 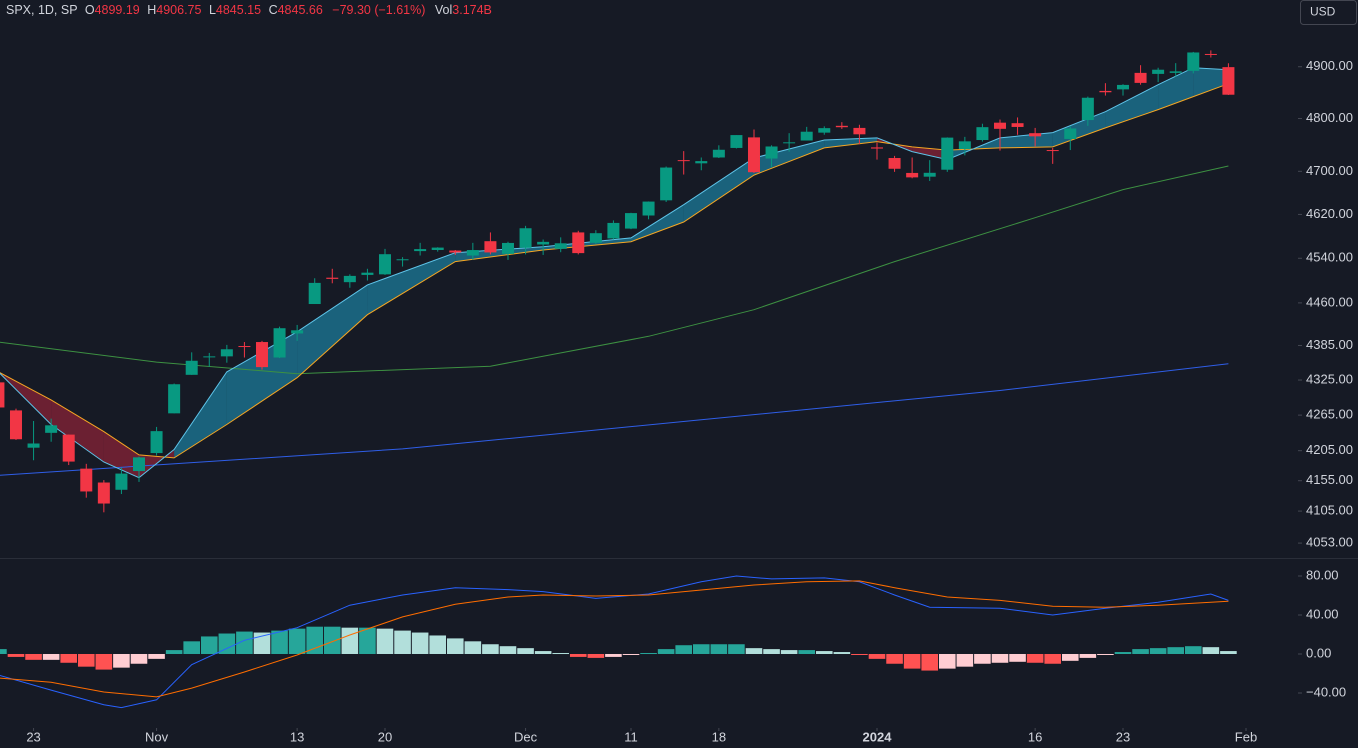 What do you see at coordinates (1329, 257) in the screenshot?
I see `y-tick-label: 4540.00` at bounding box center [1329, 257].